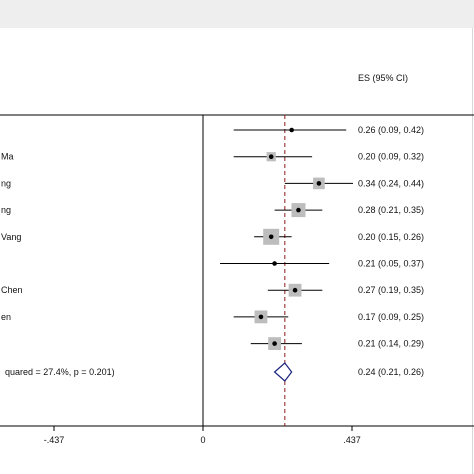 The height and width of the screenshot is (474, 474). Describe the element at coordinates (54, 440) in the screenshot. I see `x-tick-label: -.437` at that location.